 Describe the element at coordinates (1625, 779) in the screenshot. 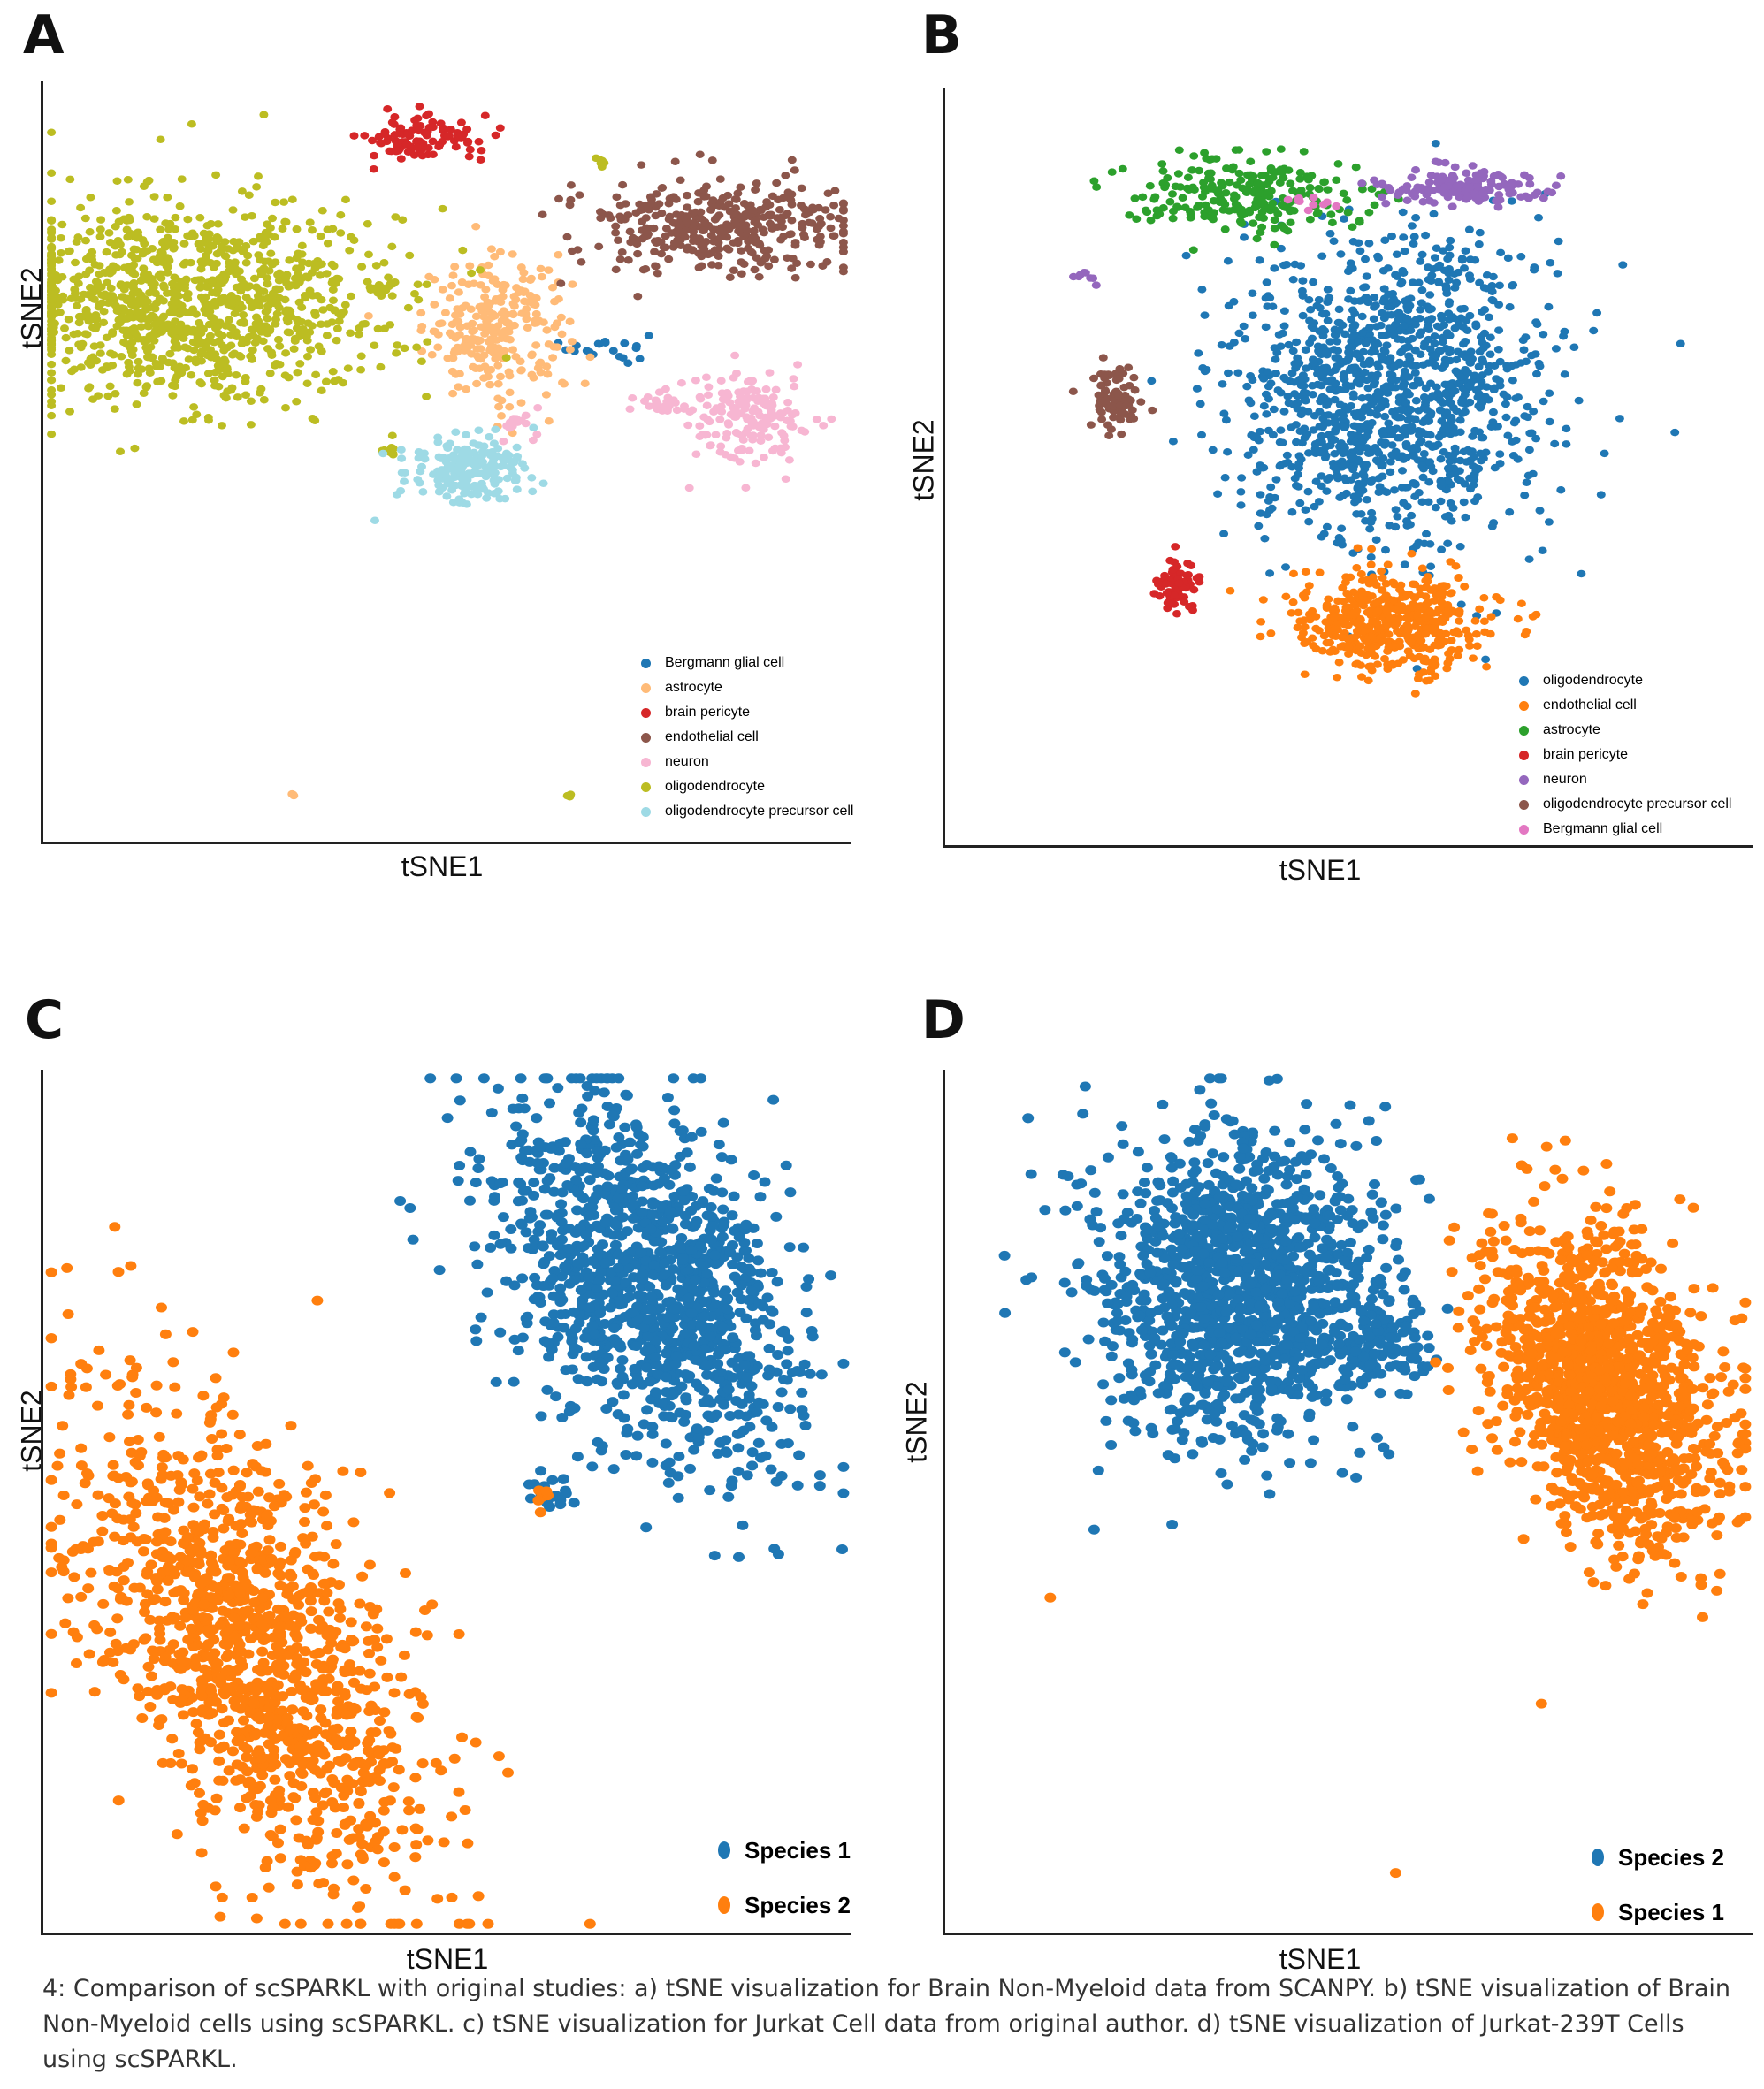

I see `legend-item: neuron` at that location.